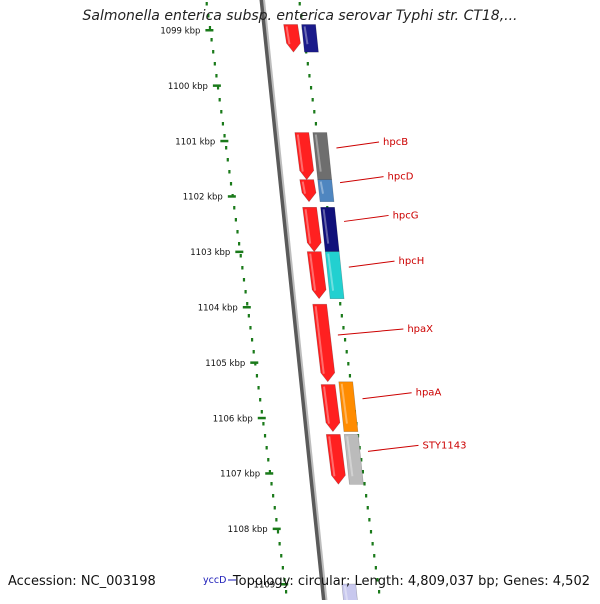  Describe the element at coordinates (406, 215) in the screenshot. I see `gene-label: hpcG` at that location.